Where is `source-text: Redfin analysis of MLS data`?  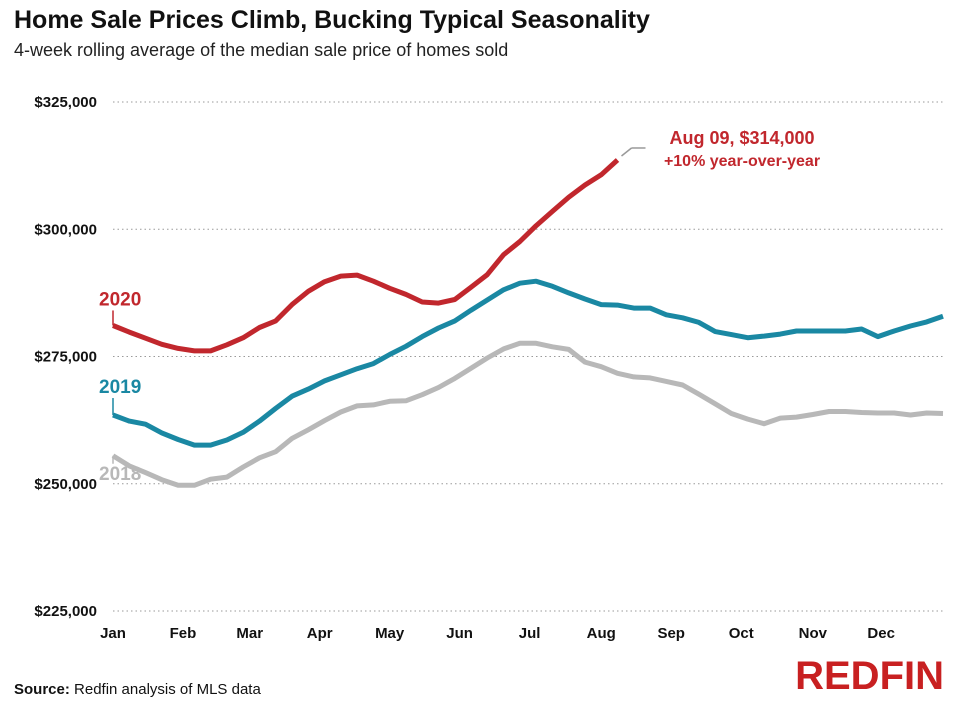
source-text: Redfin analysis of MLS data is located at coordinates (167, 689).